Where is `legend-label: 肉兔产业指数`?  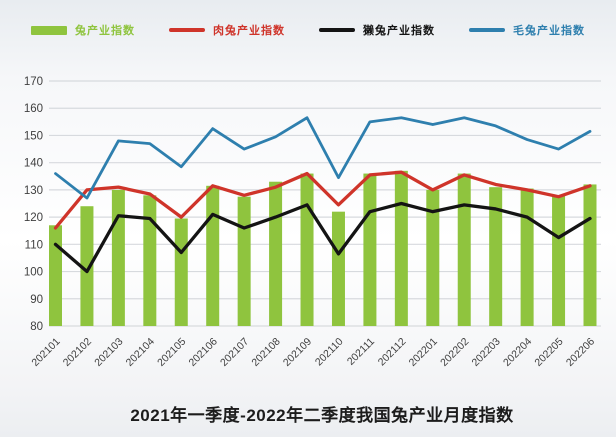 legend-label: 肉兔产业指数 is located at coordinates (249, 31).